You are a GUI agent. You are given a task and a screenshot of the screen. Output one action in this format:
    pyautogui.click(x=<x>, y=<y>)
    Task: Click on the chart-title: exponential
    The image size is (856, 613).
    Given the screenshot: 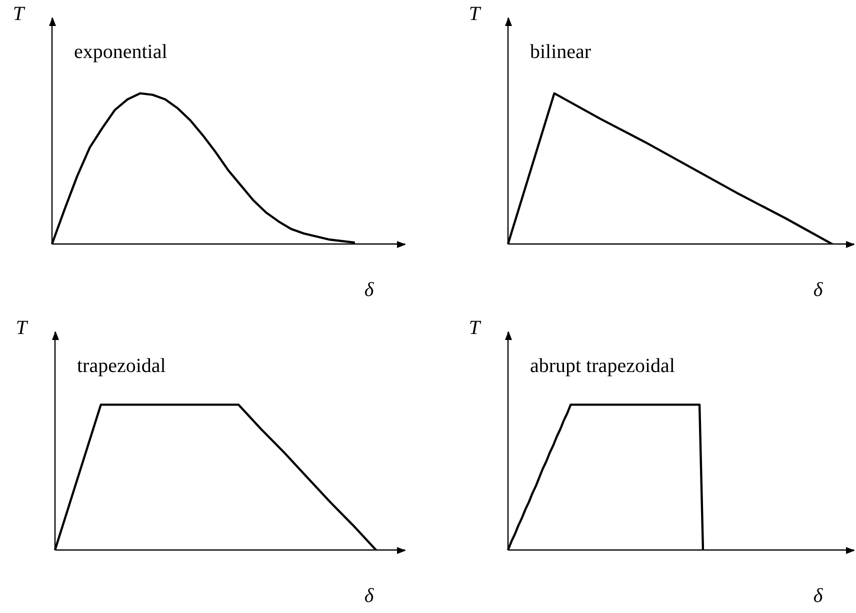 What is the action you would take?
    pyautogui.click(x=121, y=52)
    